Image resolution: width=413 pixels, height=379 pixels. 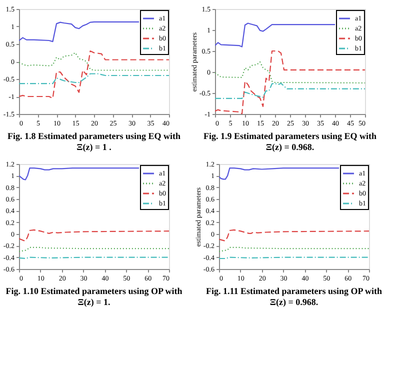 I want to click on text: Fig. 1.11 Estimated parameters using OP with Ξ(z) = 0.968., so click(x=294, y=296).